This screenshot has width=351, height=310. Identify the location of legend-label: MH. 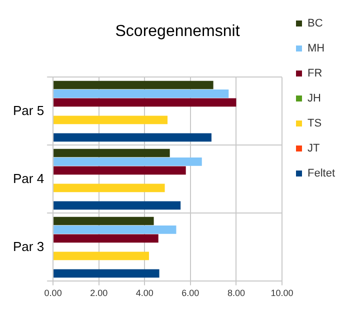
(316, 48).